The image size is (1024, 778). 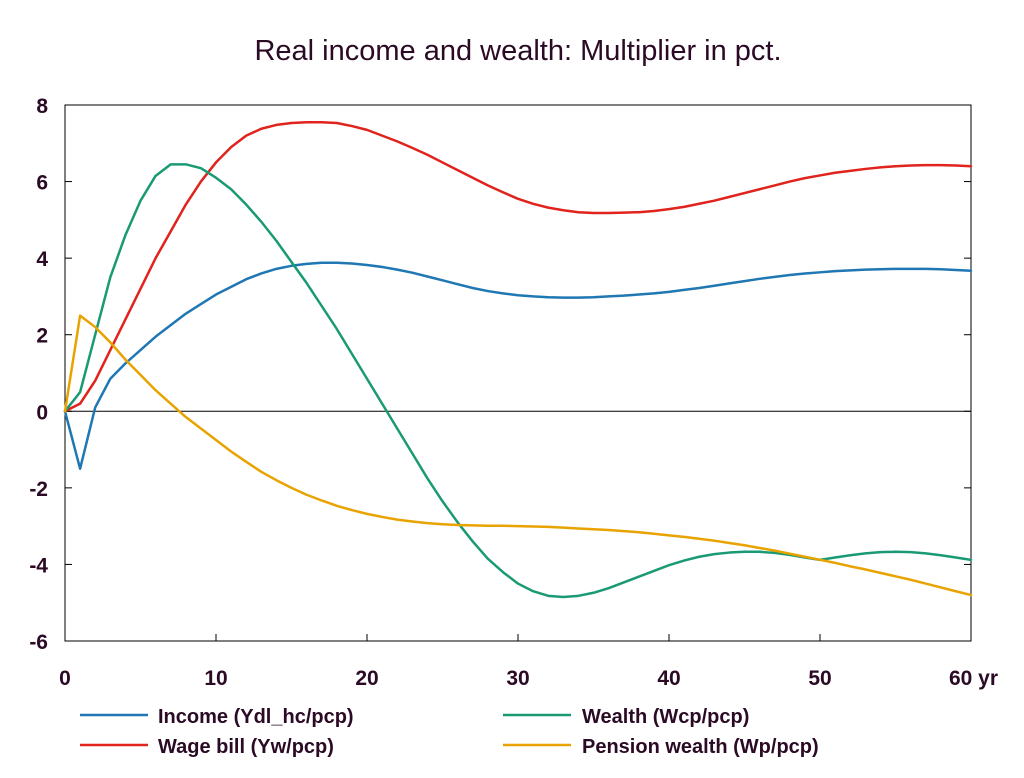 What do you see at coordinates (42, 412) in the screenshot?
I see `y-tick-label: 0` at bounding box center [42, 412].